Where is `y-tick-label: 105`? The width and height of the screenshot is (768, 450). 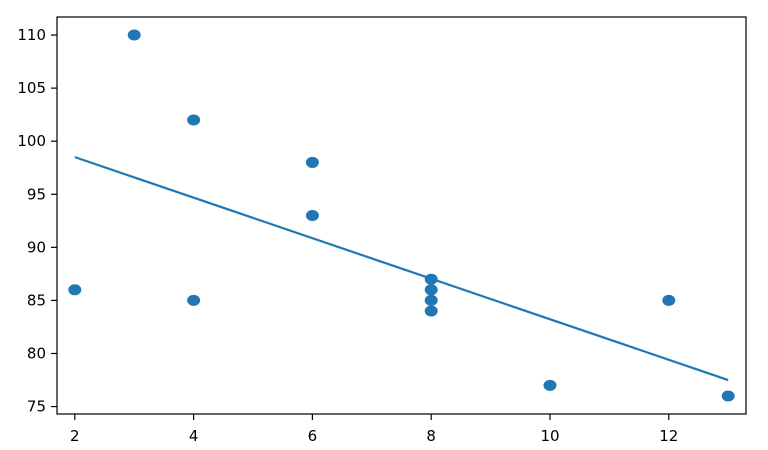 y-tick-label: 105 is located at coordinates (31, 88).